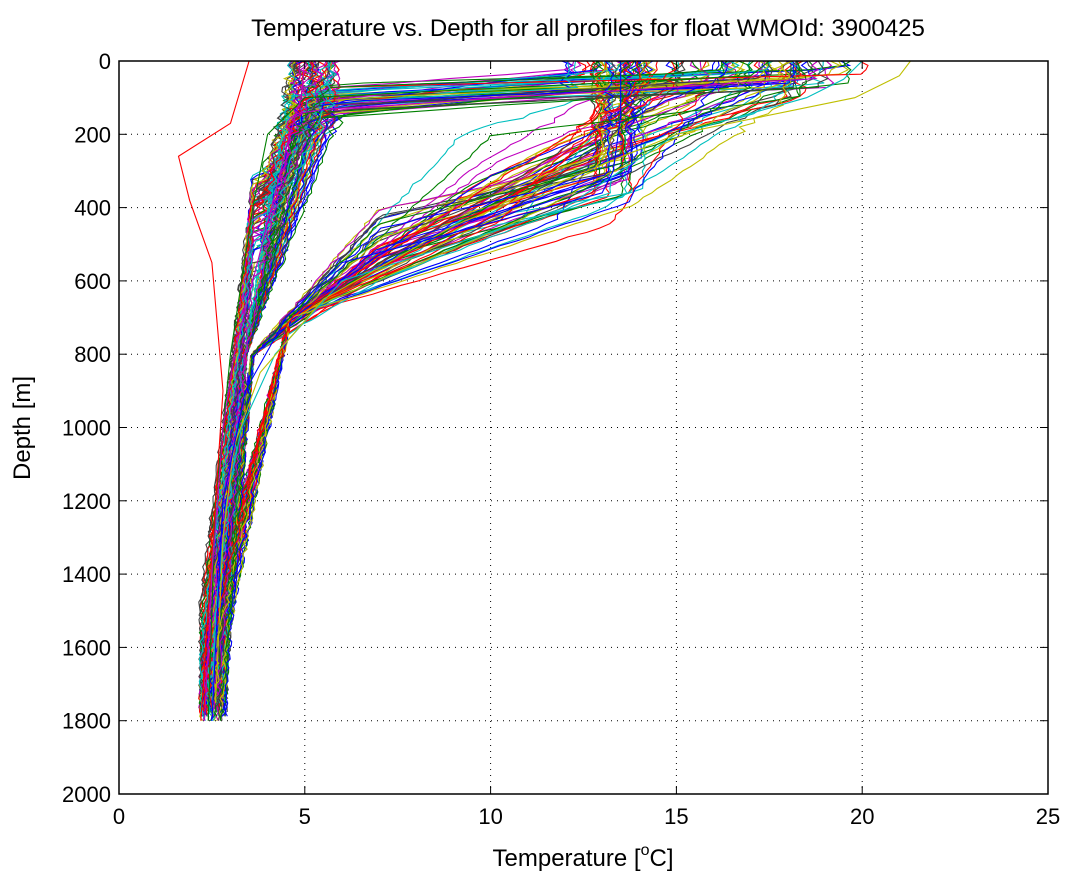  Describe the element at coordinates (86, 428) in the screenshot. I see `y-tick-label: 1000` at that location.